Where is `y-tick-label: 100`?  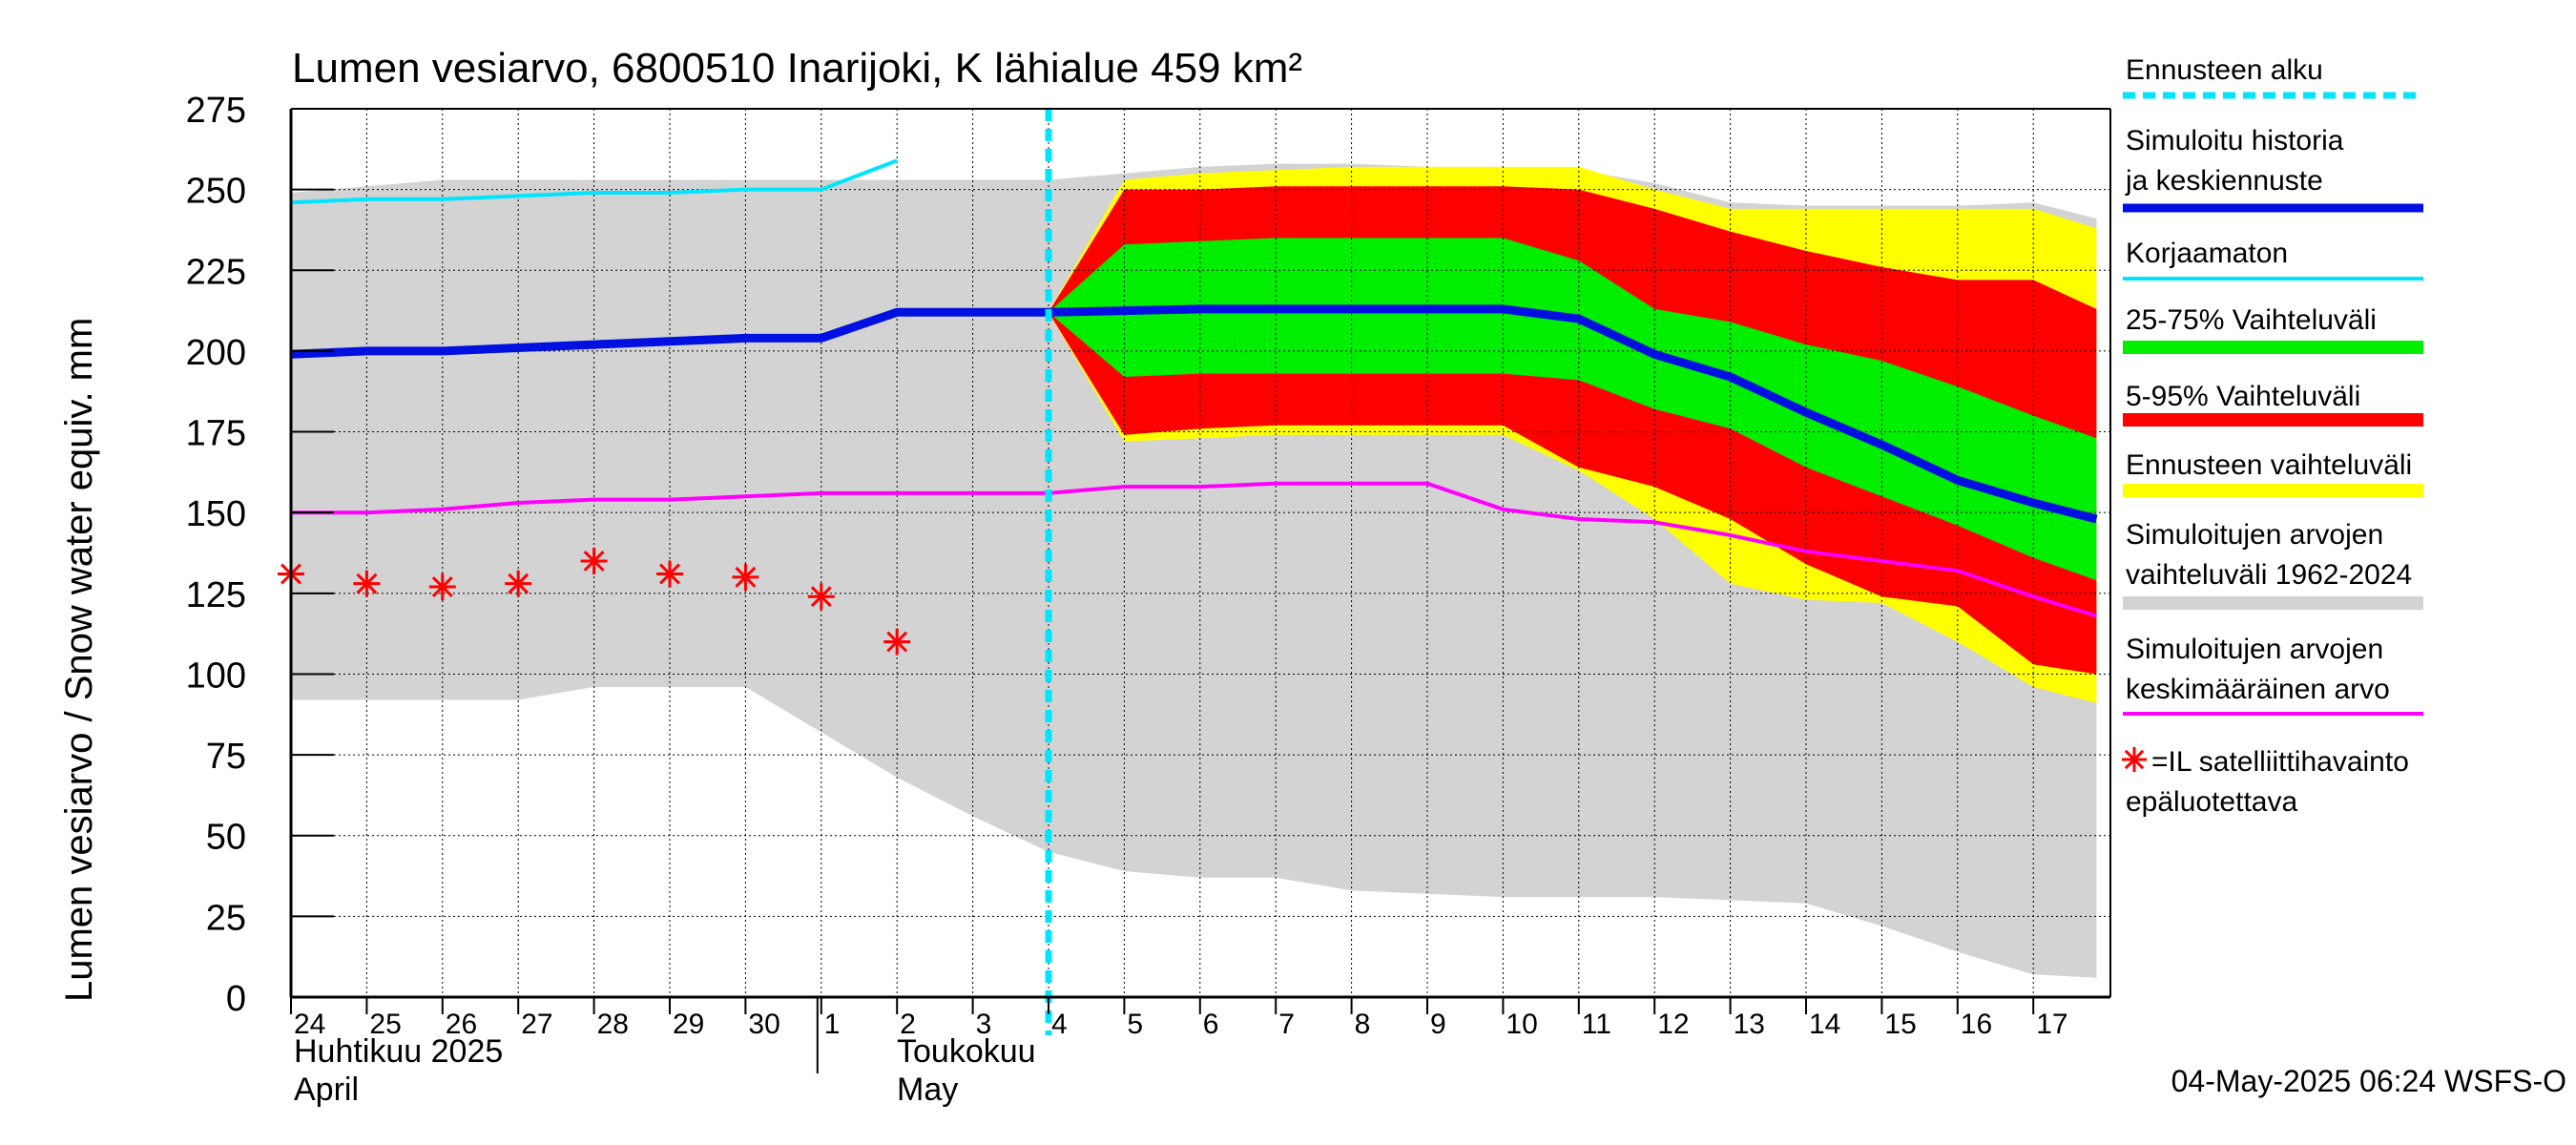 y-tick-label: 100 is located at coordinates (216, 676).